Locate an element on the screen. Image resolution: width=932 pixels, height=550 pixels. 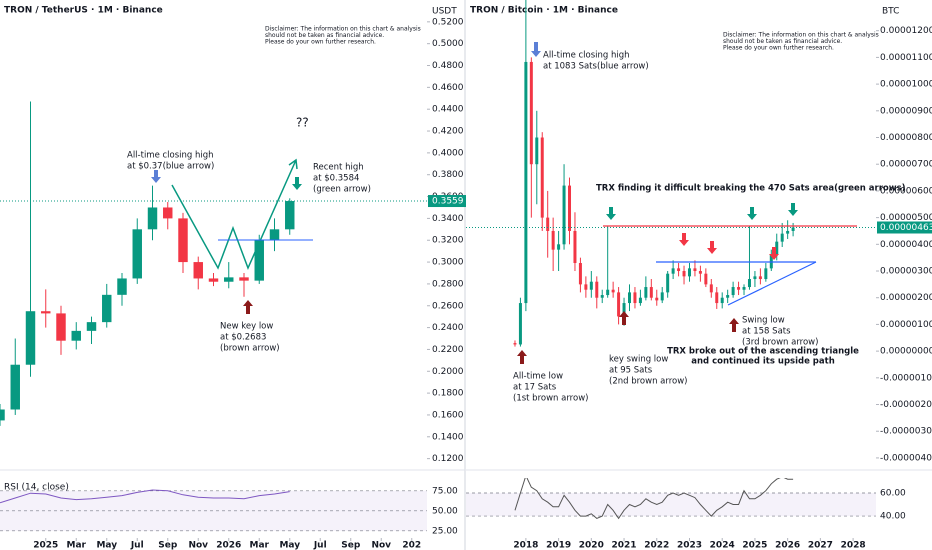
last-price-badge is located at coordinates (904, 227).